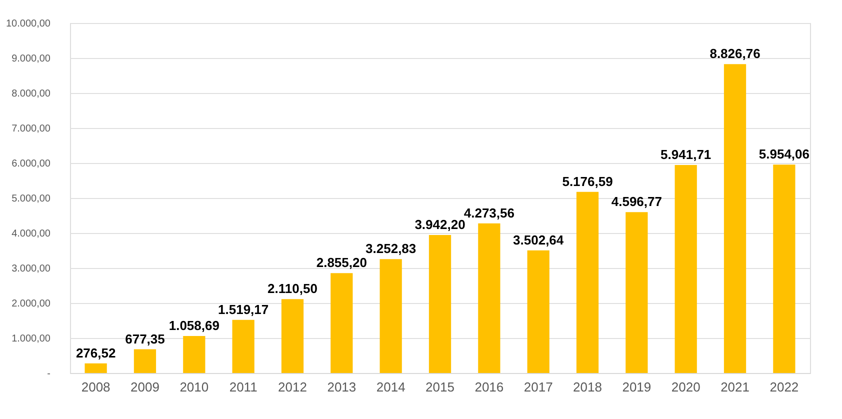 This screenshot has height=419, width=842. I want to click on data-label: 5.176,59, so click(587, 181).